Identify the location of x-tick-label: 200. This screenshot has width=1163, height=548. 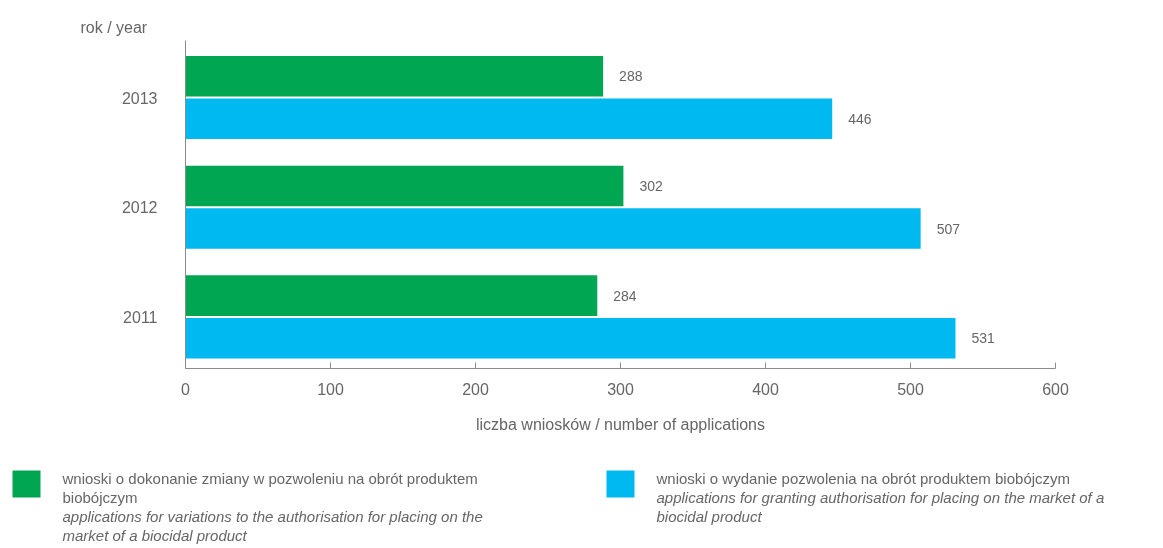
(475, 389).